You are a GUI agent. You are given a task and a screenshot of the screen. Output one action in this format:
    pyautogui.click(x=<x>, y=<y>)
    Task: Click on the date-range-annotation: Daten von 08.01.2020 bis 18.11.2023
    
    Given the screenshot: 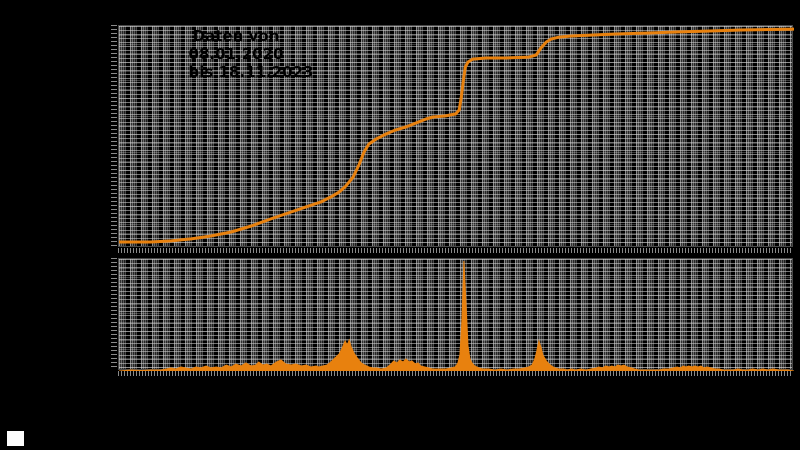 What is the action you would take?
    pyautogui.click(x=236, y=54)
    